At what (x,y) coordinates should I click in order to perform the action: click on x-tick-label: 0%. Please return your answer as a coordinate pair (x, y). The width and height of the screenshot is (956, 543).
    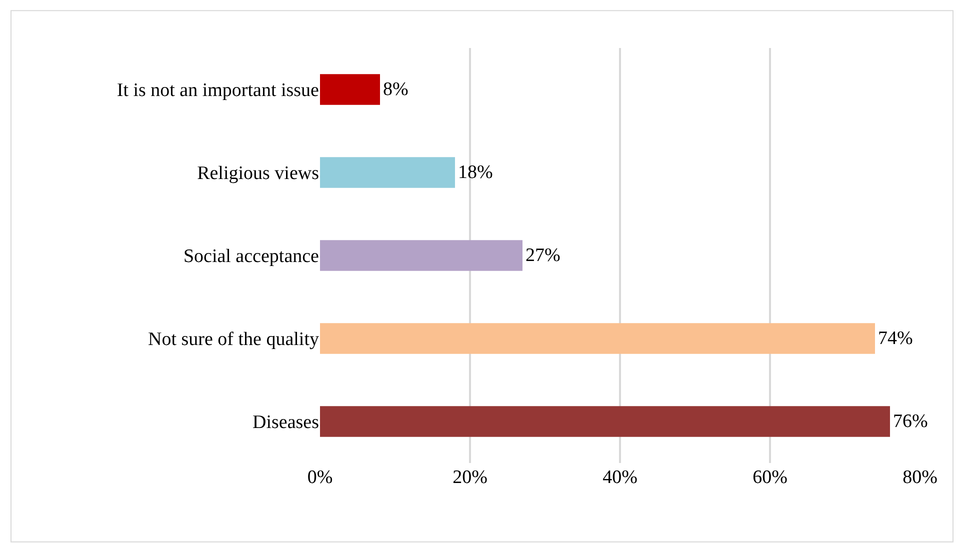
    Looking at the image, I should click on (320, 477).